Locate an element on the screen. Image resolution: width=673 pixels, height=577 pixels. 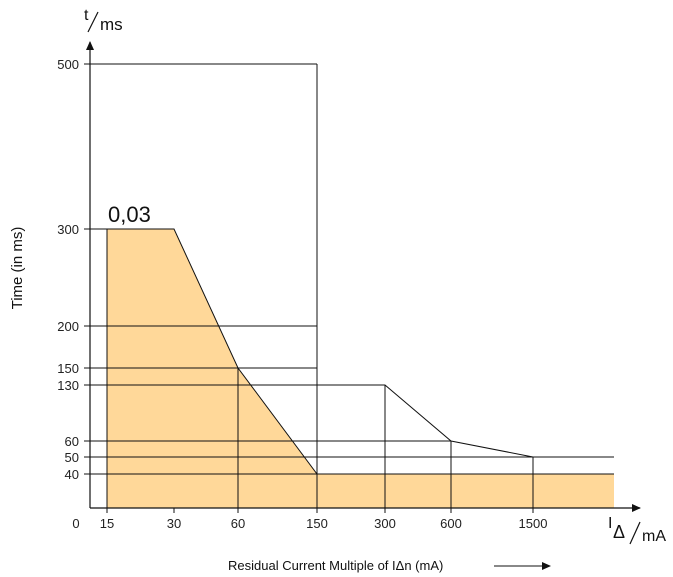
y-tick-label-150: 150 is located at coordinates (68, 368).